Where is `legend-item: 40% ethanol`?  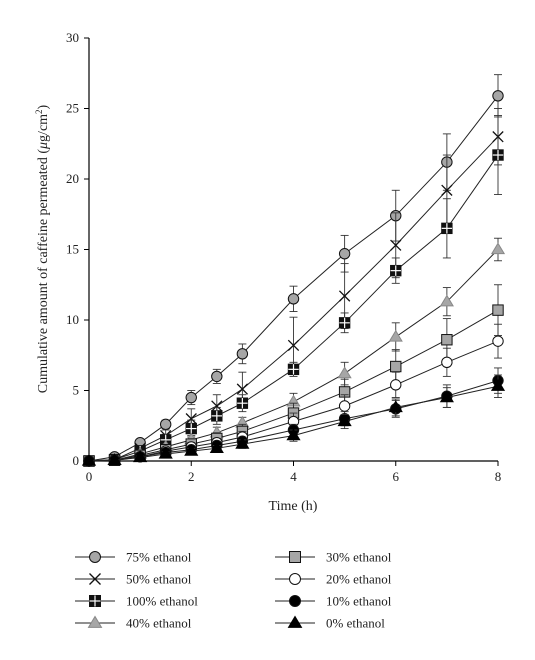 legend-item: 40% ethanol is located at coordinates (133, 623).